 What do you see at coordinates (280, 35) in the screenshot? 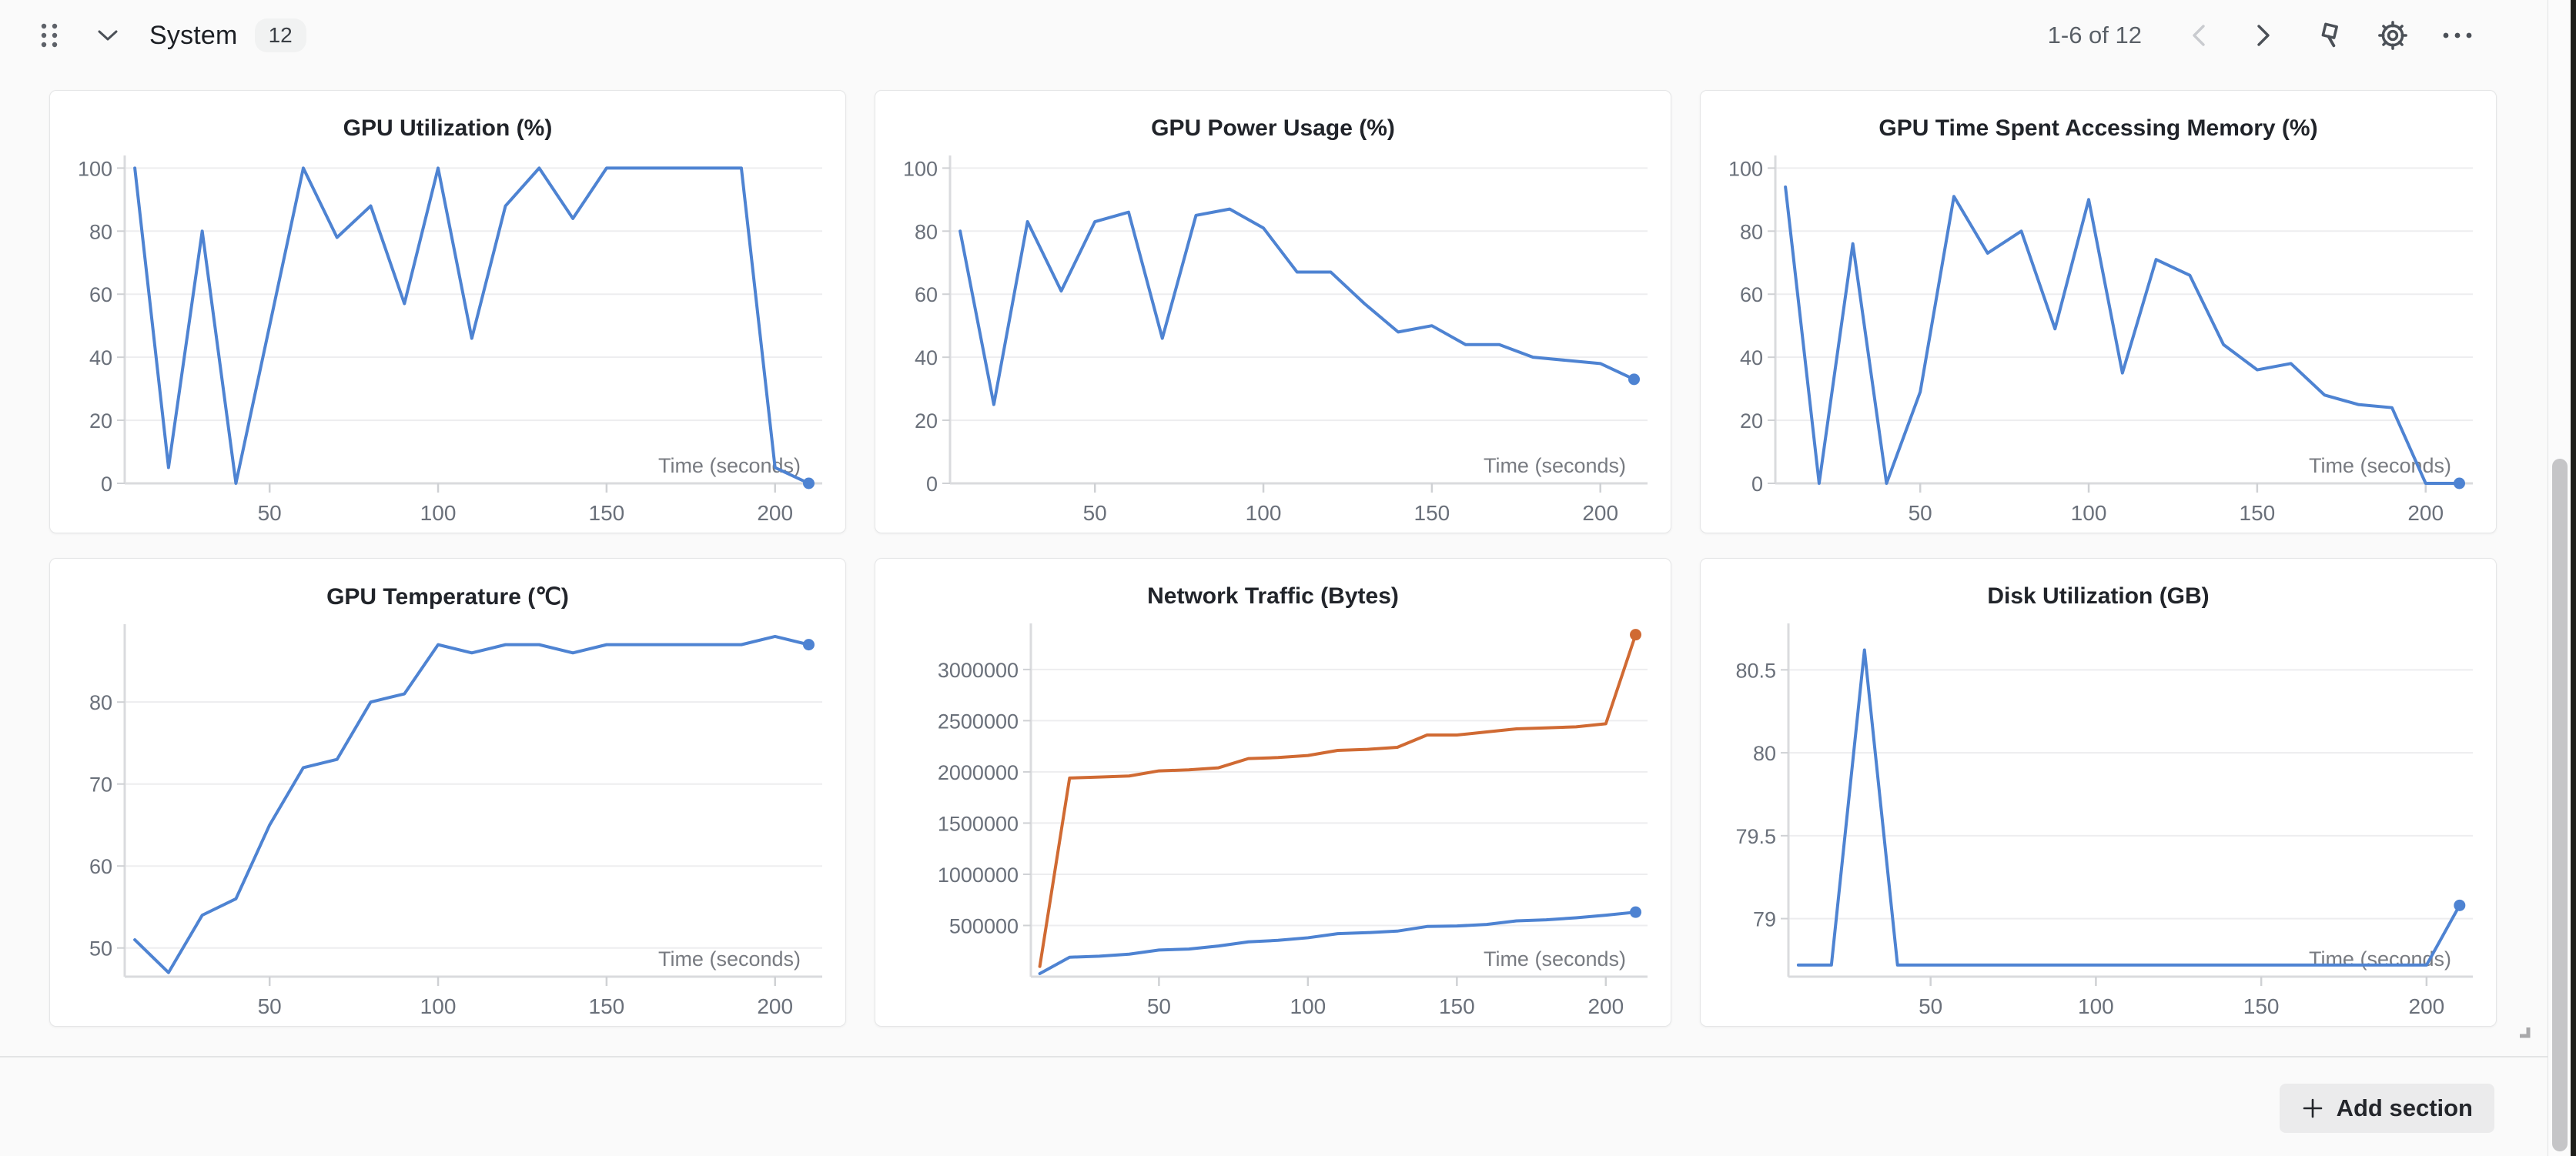
I see `panel-count-badge: 12` at bounding box center [280, 35].